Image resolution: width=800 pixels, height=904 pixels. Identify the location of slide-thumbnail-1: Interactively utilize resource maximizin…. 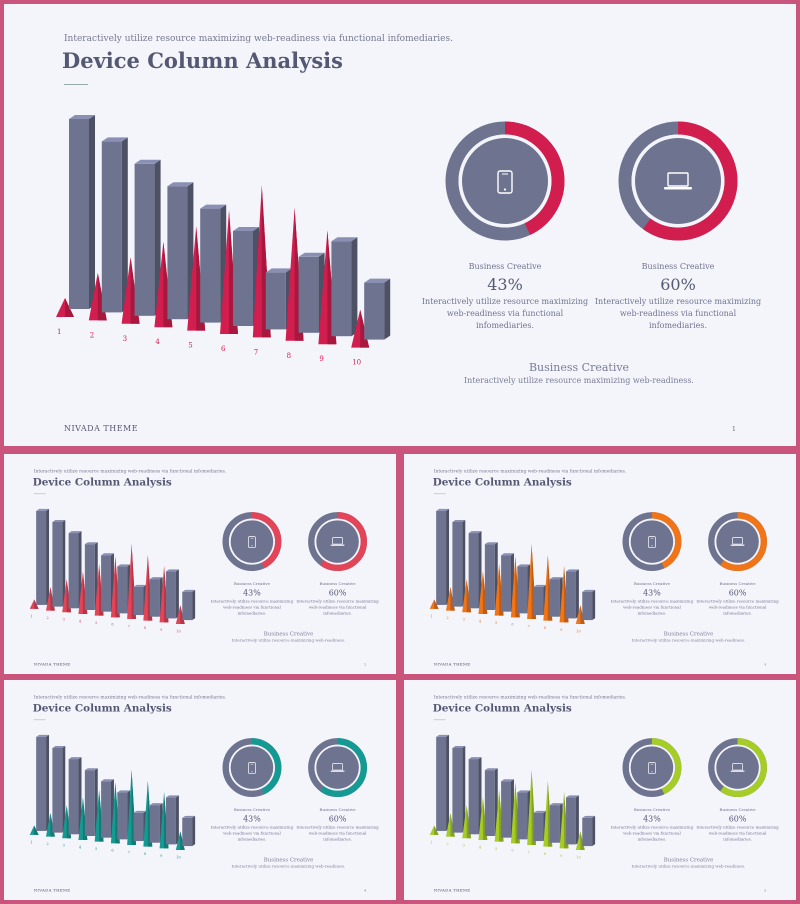
(200, 564).